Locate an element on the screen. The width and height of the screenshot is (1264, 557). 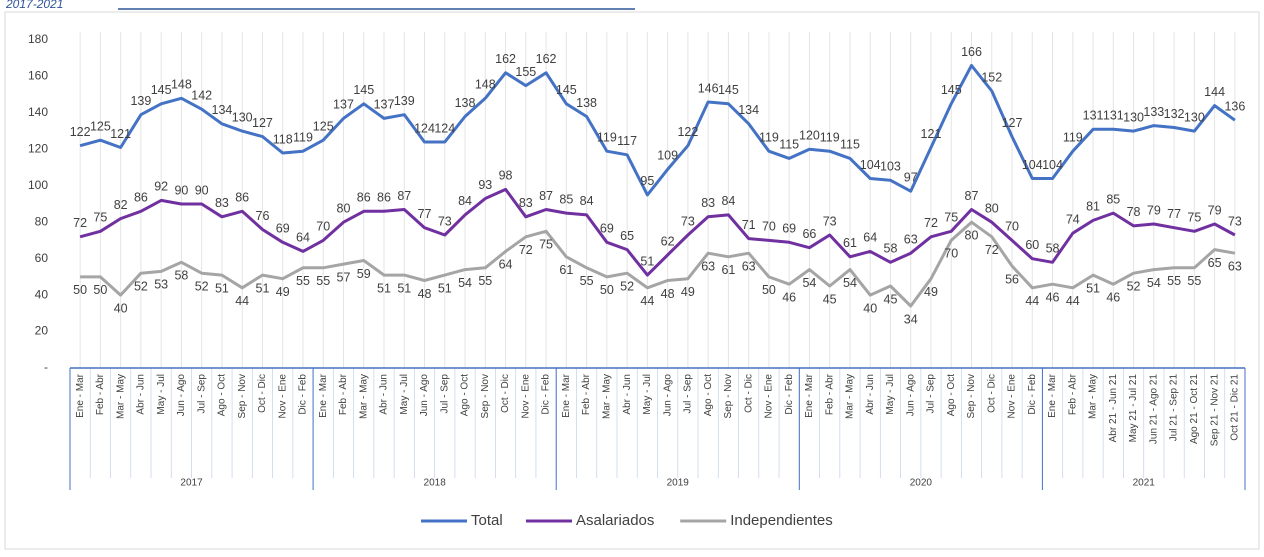
data-label: 97 is located at coordinates (911, 178).